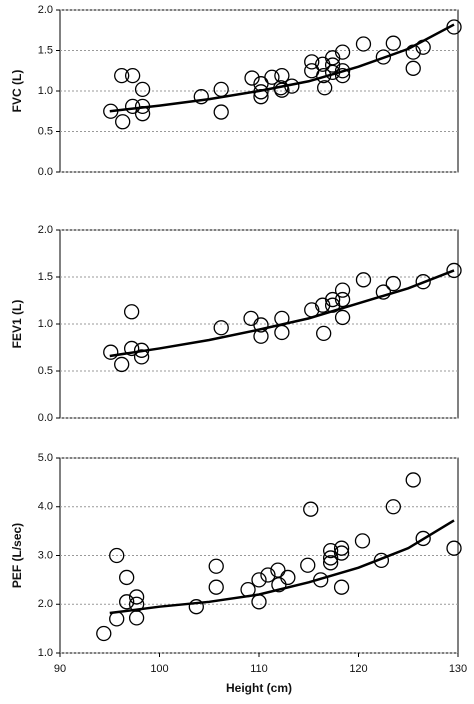  I want to click on y-tick-label: 5.0, so click(45, 458).